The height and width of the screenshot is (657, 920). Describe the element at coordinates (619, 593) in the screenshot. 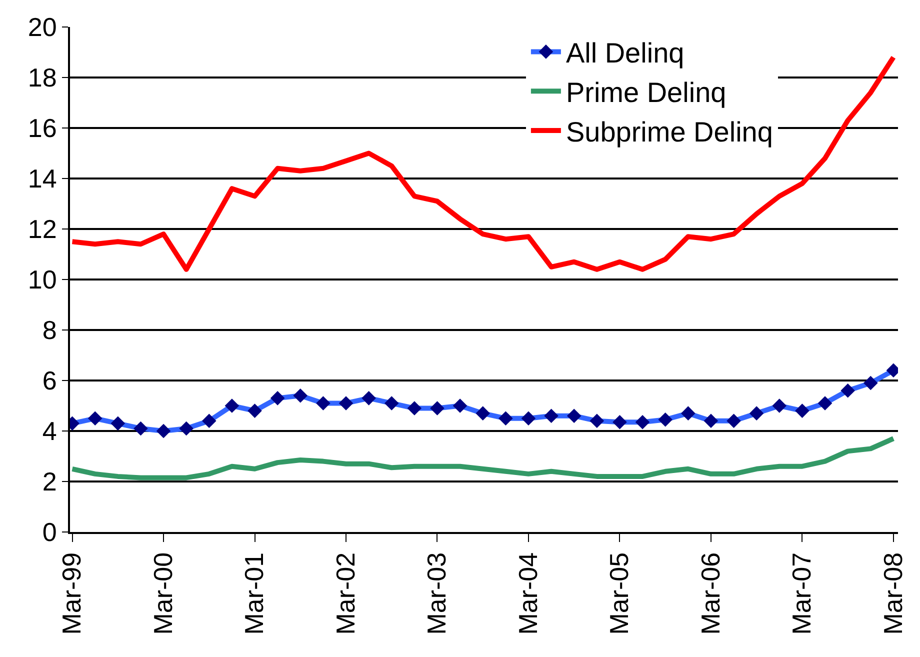

I see `x-tick-label: Mar-05` at that location.